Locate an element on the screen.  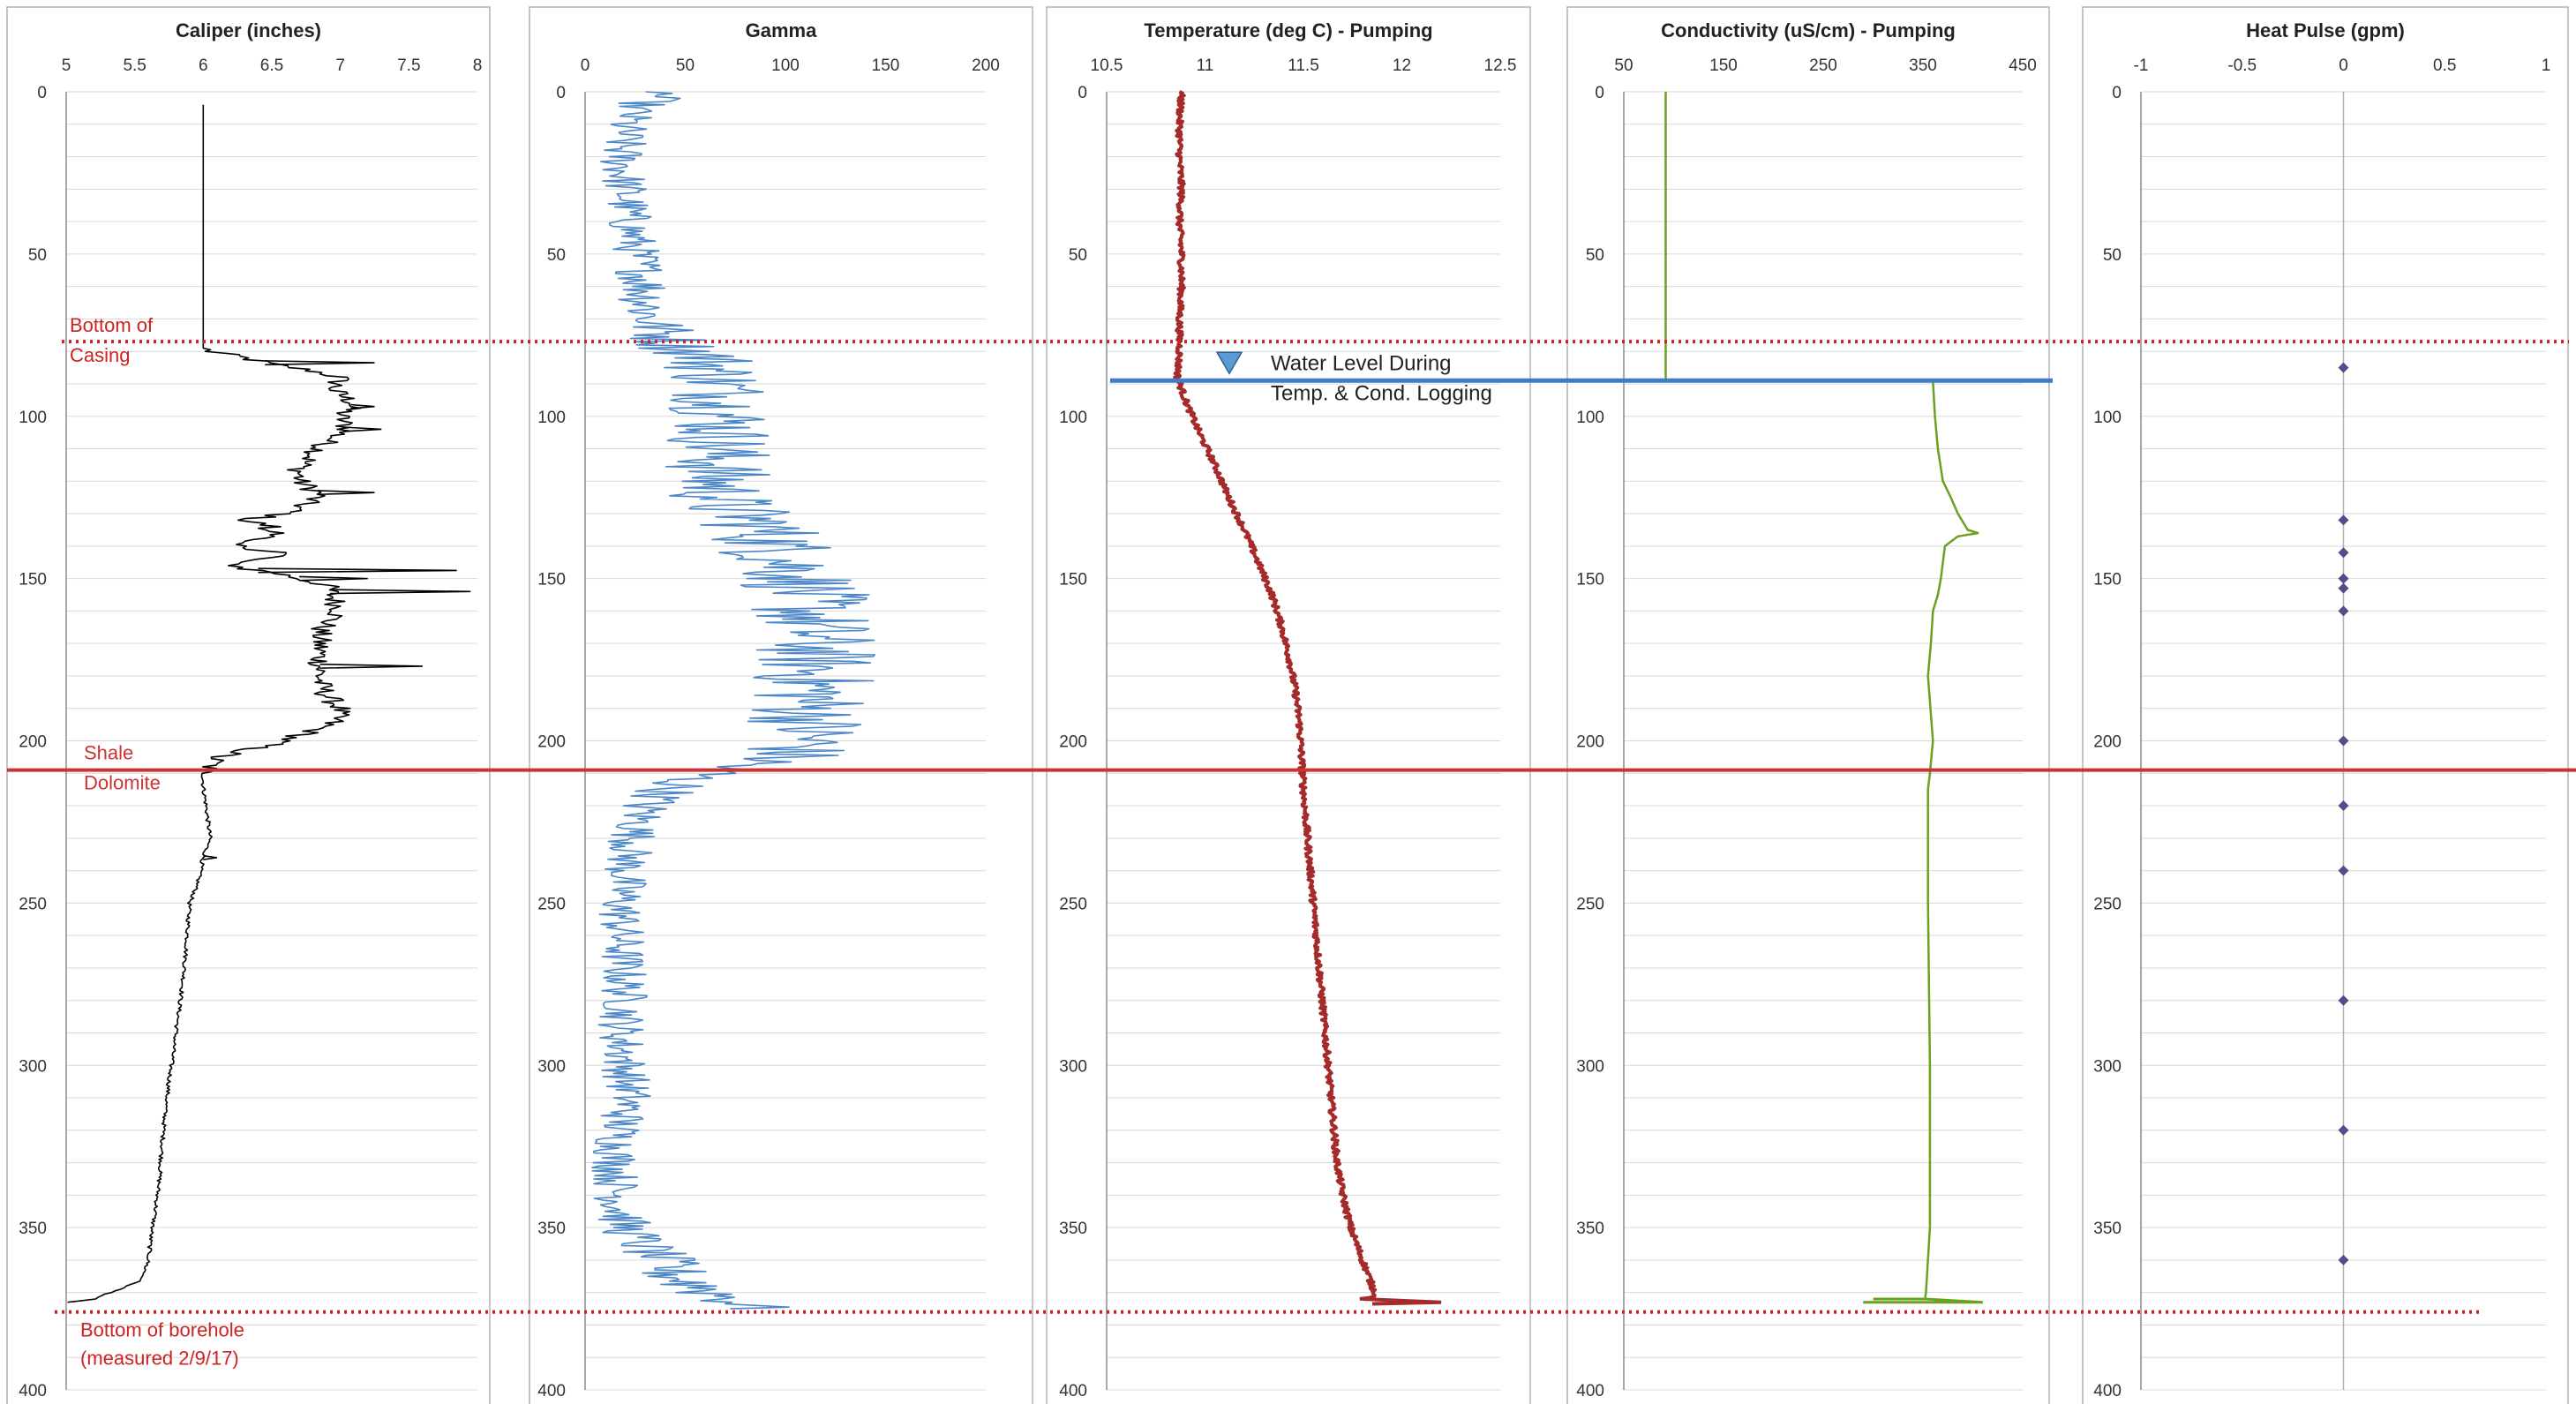
x-tick-label: -1 is located at coordinates (2141, 66).